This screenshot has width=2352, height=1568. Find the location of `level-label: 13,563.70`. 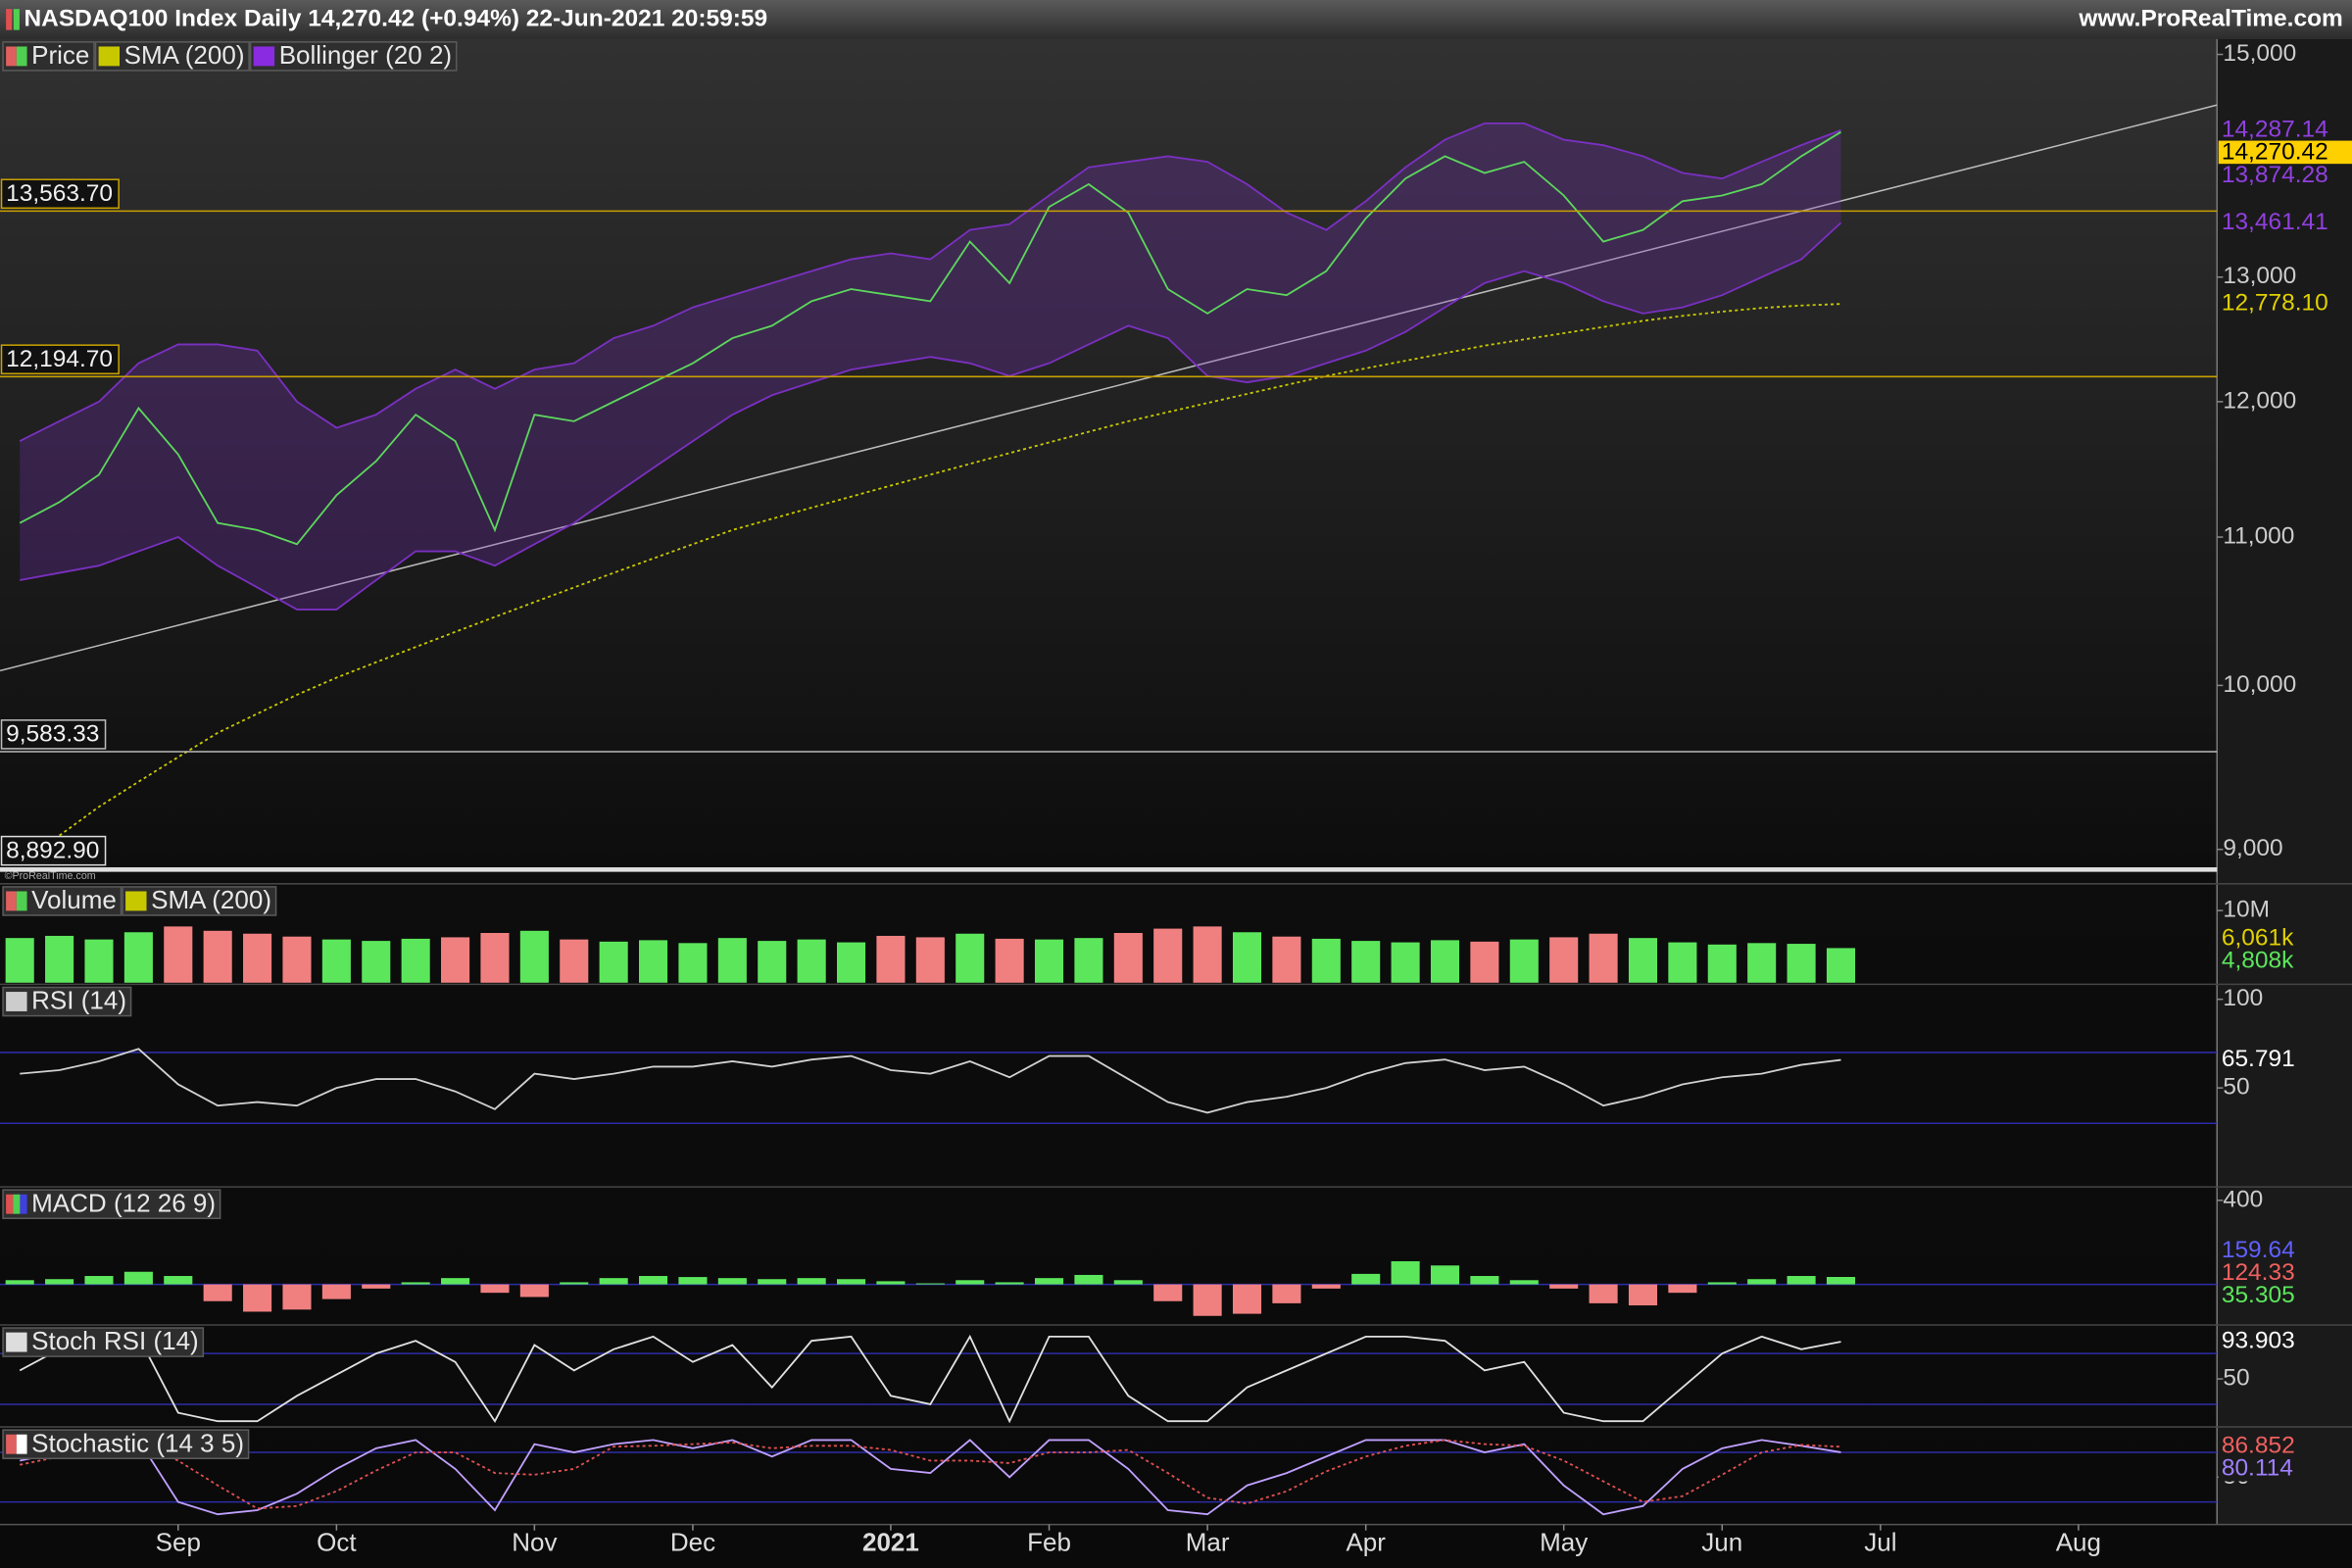

level-label: 13,563.70 is located at coordinates (59, 193).